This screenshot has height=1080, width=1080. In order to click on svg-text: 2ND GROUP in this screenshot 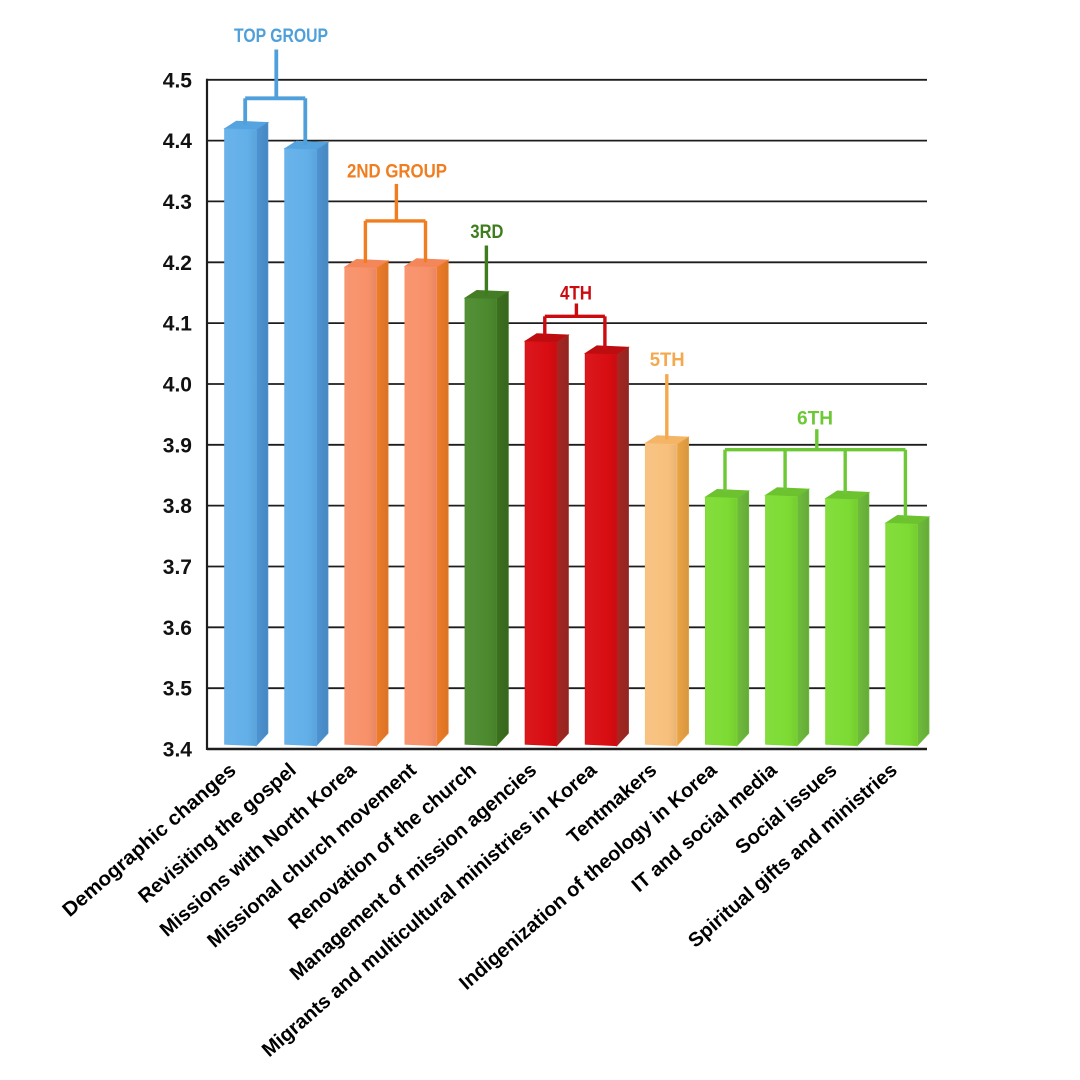, I will do `click(397, 171)`.